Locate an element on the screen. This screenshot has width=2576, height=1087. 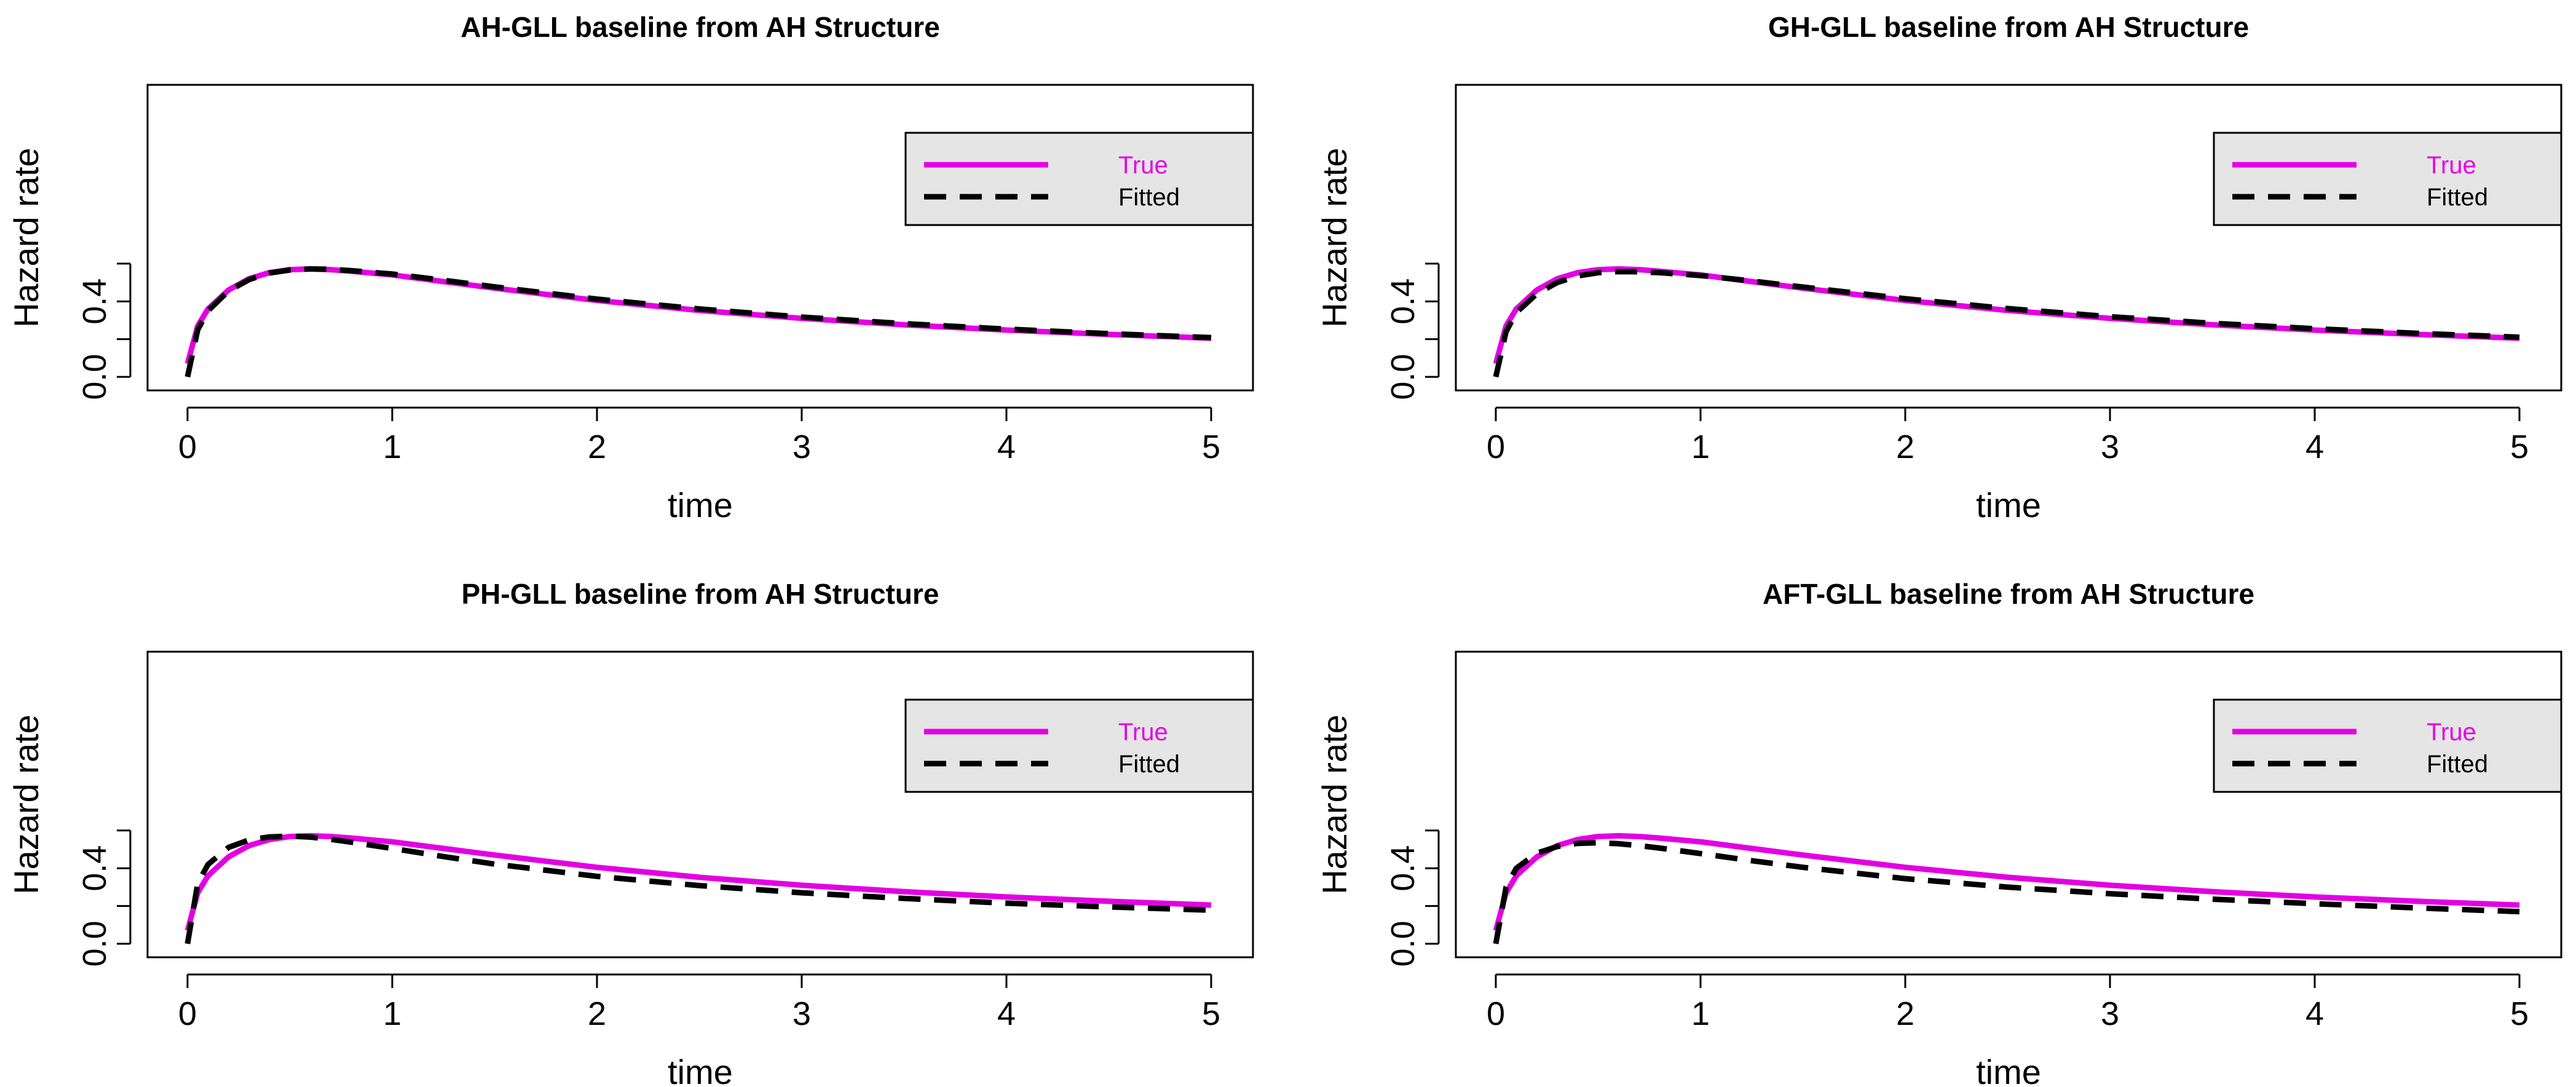
chart-title: PH-GLL baseline from AH Structure is located at coordinates (700, 594).